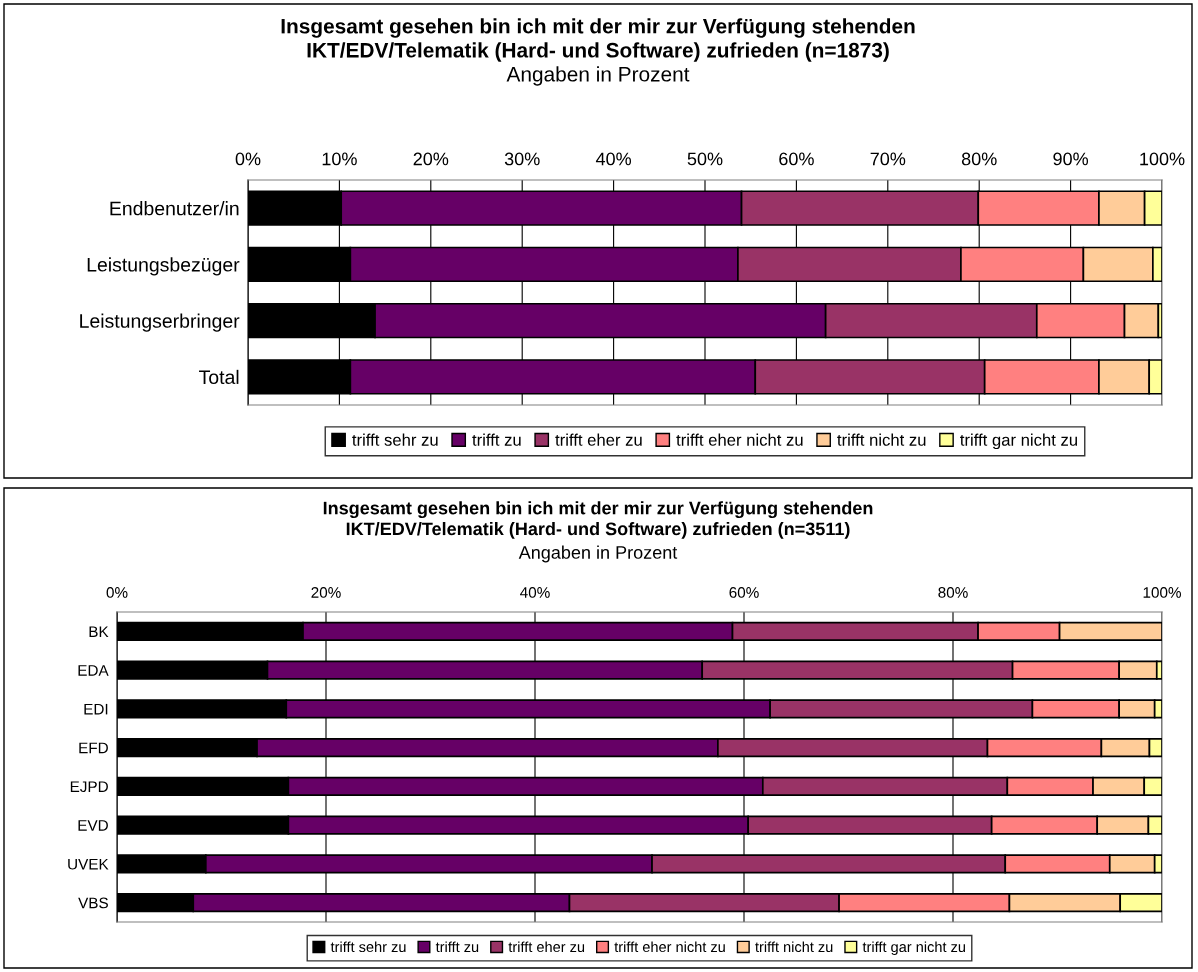  Describe the element at coordinates (219, 377) in the screenshot. I see `y-tick-label: Total` at that location.